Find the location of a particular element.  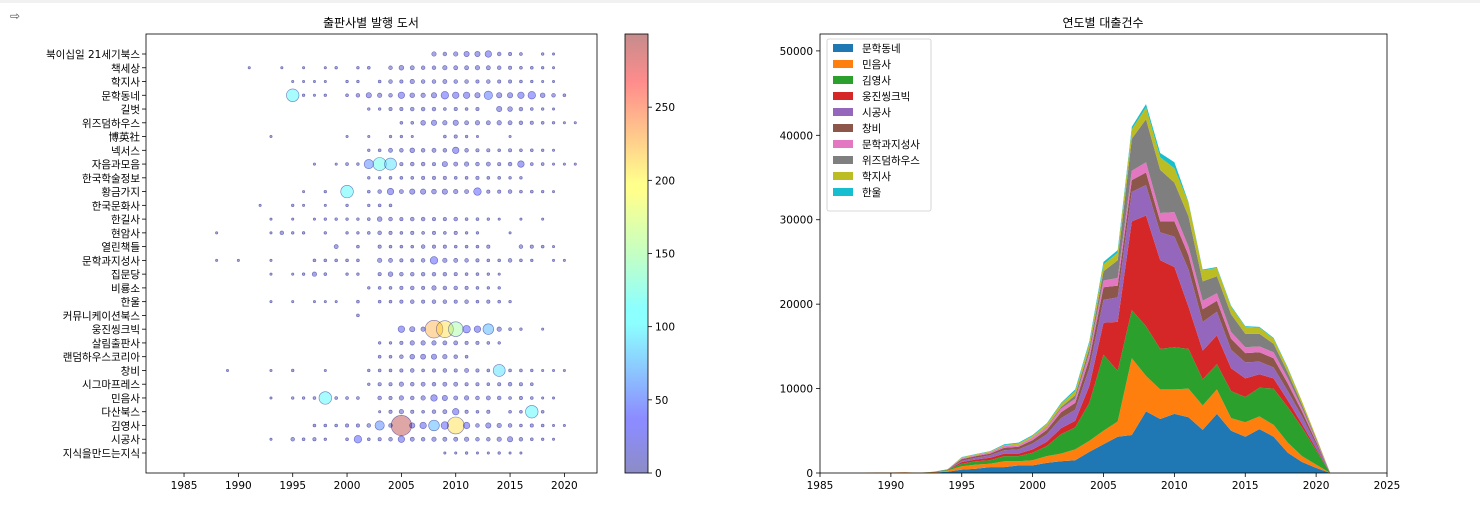

legend-label: 문학동네 is located at coordinates (881, 49).